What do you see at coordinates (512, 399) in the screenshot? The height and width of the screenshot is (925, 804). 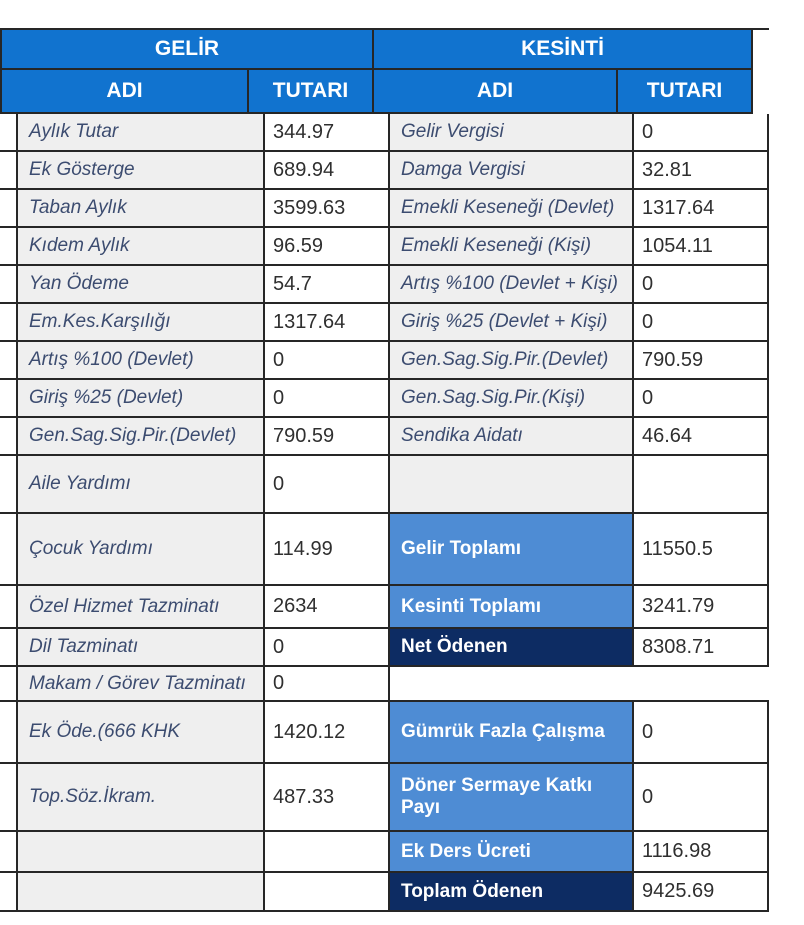 I see `kesinti-adi-cell: Gen.Sag.Sig.Pir.(Kişi)` at bounding box center [512, 399].